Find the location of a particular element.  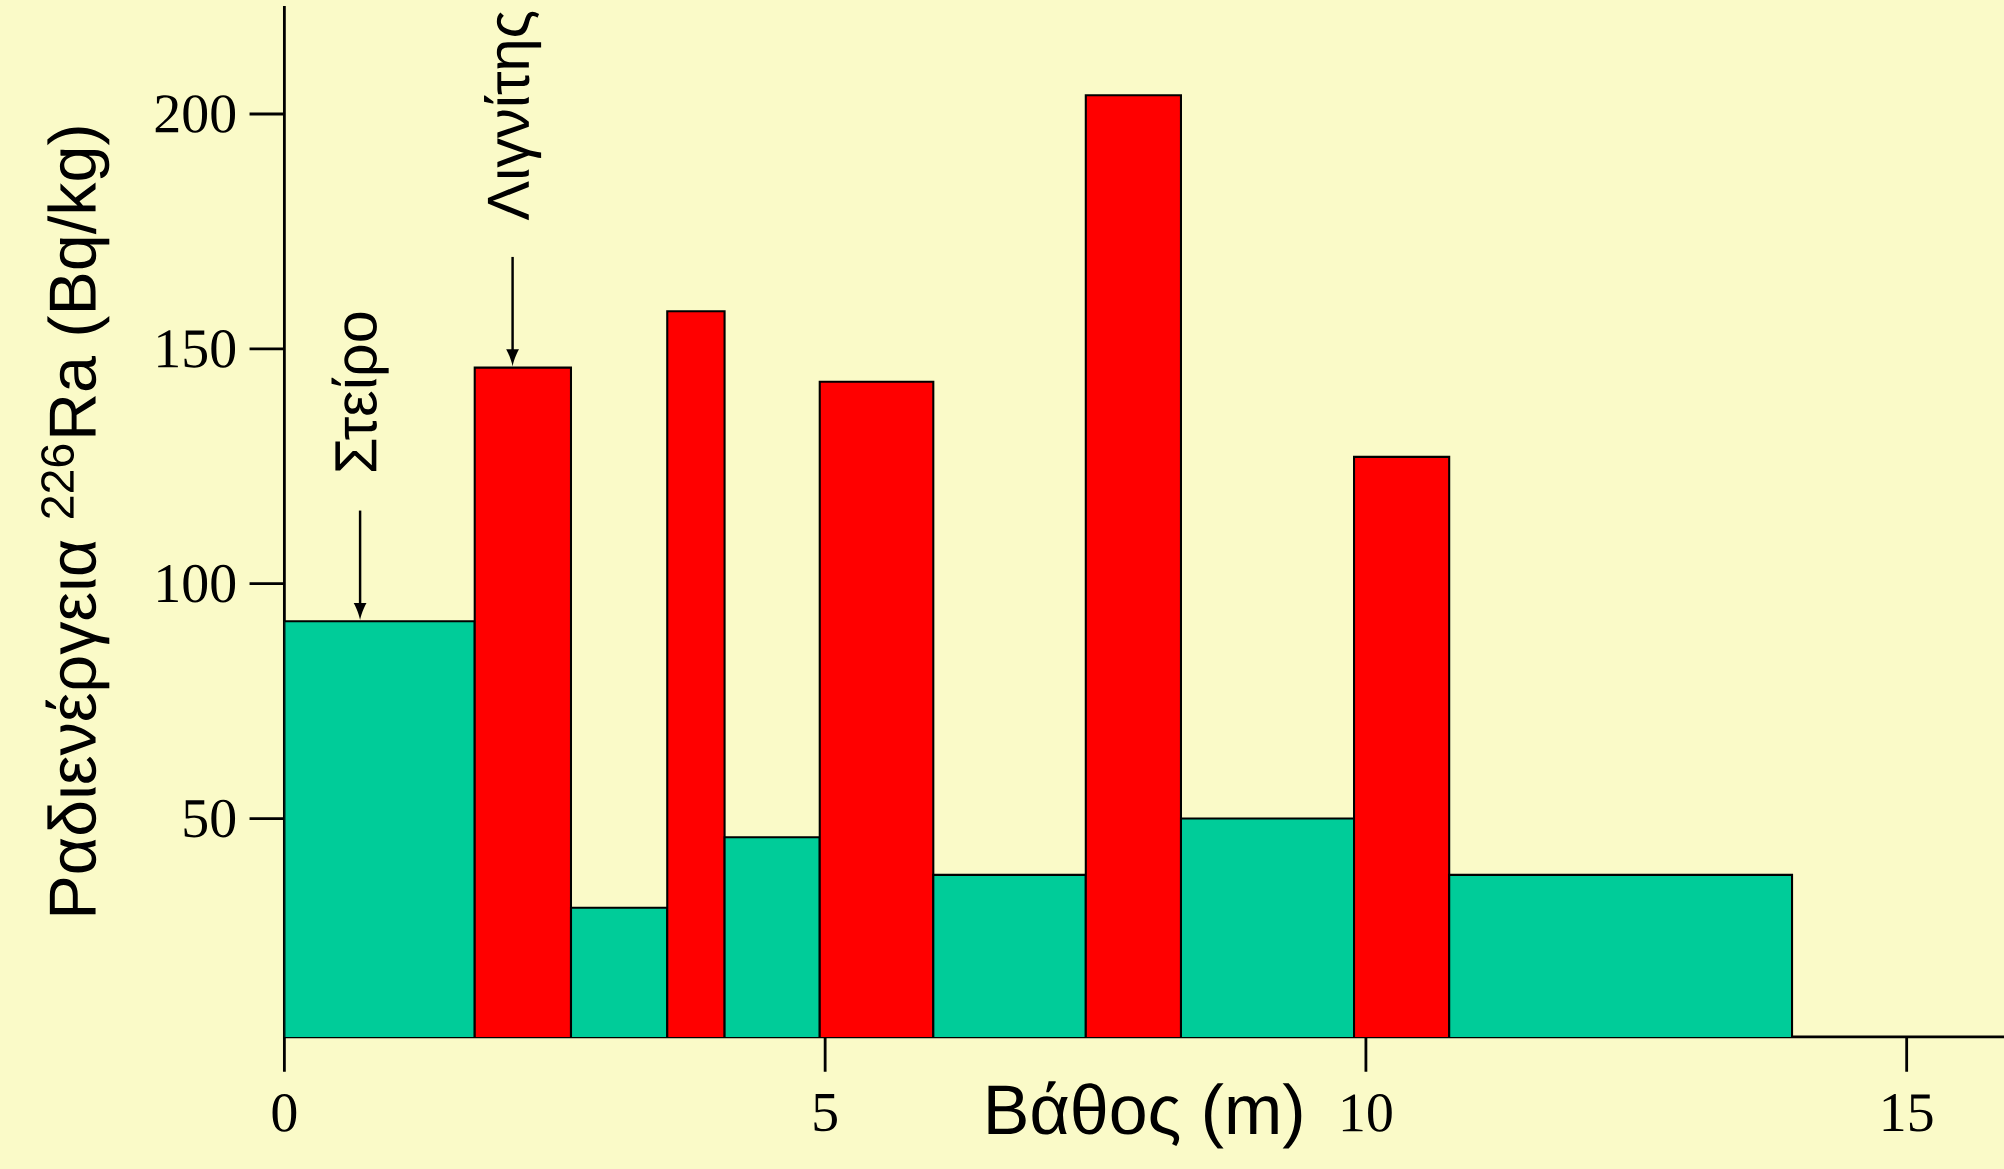

annotation: Στείρο is located at coordinates (360, 391).